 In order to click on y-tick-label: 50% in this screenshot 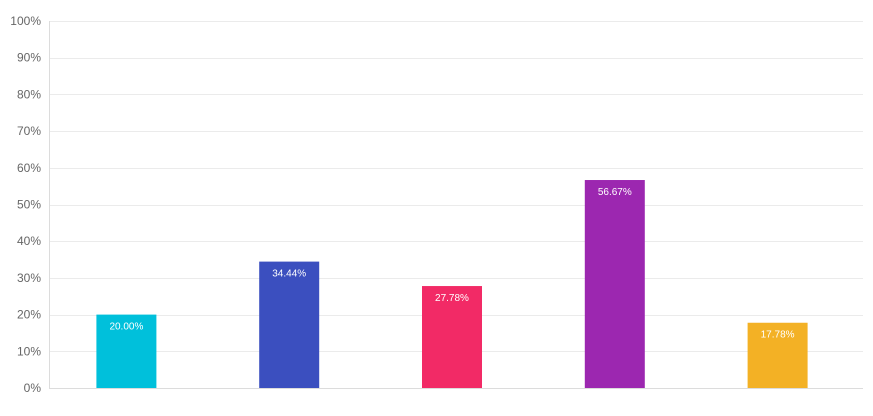, I will do `click(29, 205)`.